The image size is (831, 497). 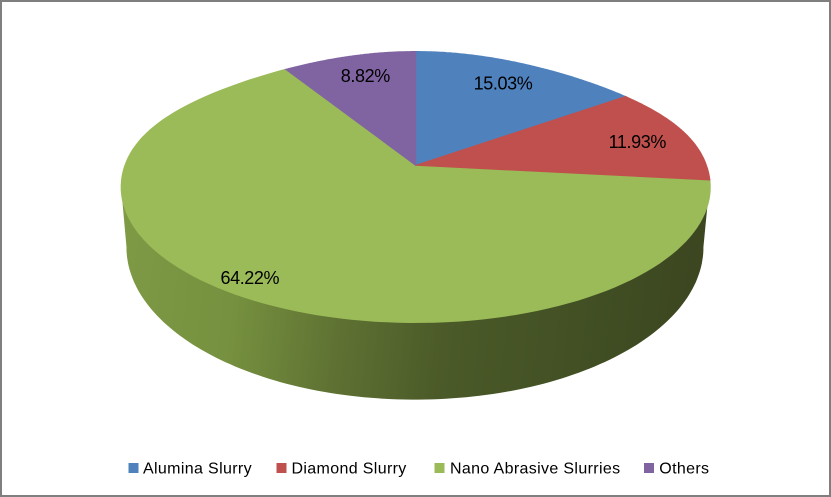 I want to click on svg-text: Nano Abrasive Slurries, so click(x=535, y=468).